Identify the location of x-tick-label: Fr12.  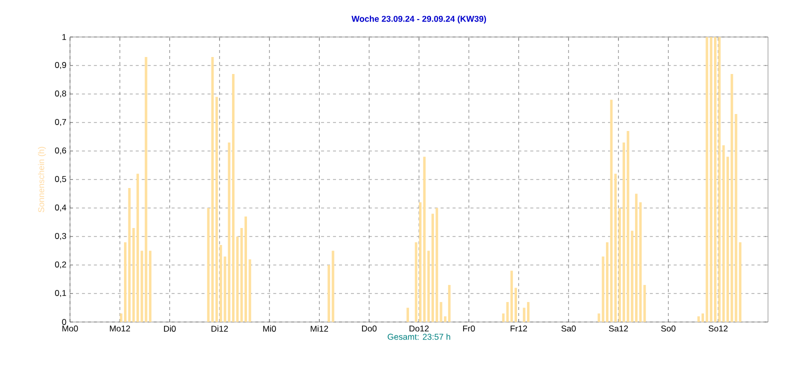
(518, 329).